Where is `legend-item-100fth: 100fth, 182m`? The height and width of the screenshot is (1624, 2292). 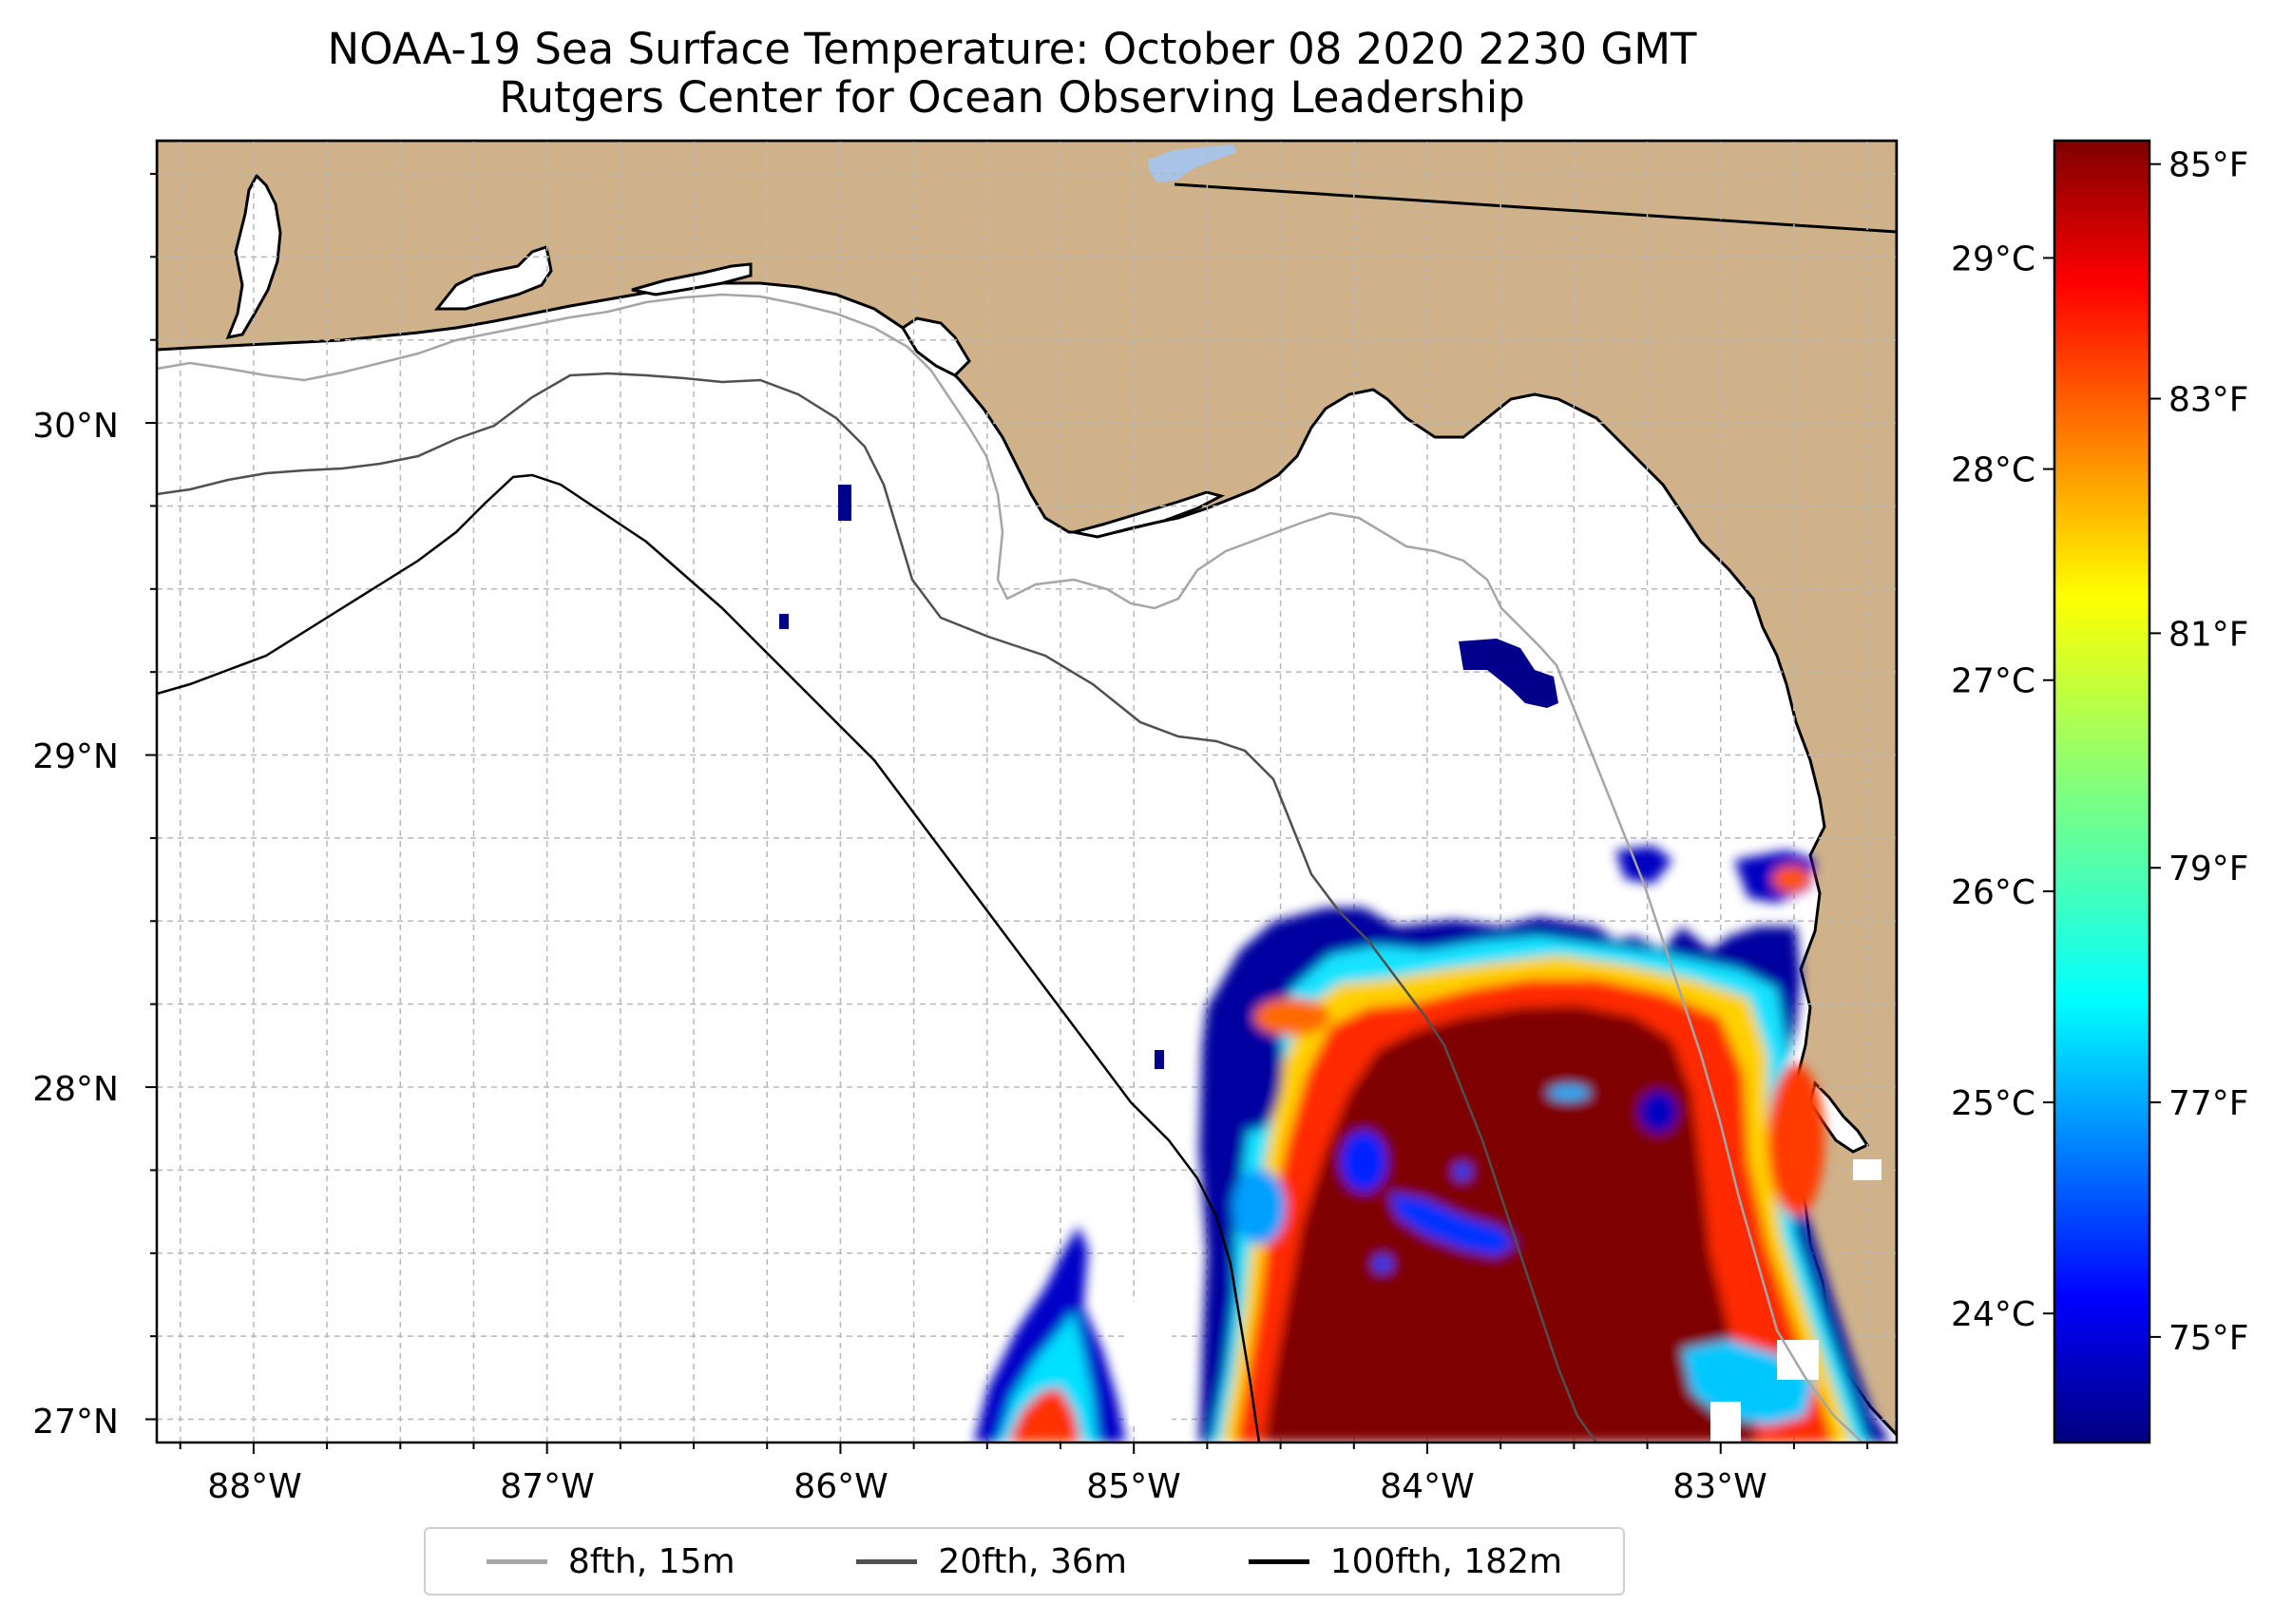 legend-item-100fth: 100fth, 182m is located at coordinates (1405, 1561).